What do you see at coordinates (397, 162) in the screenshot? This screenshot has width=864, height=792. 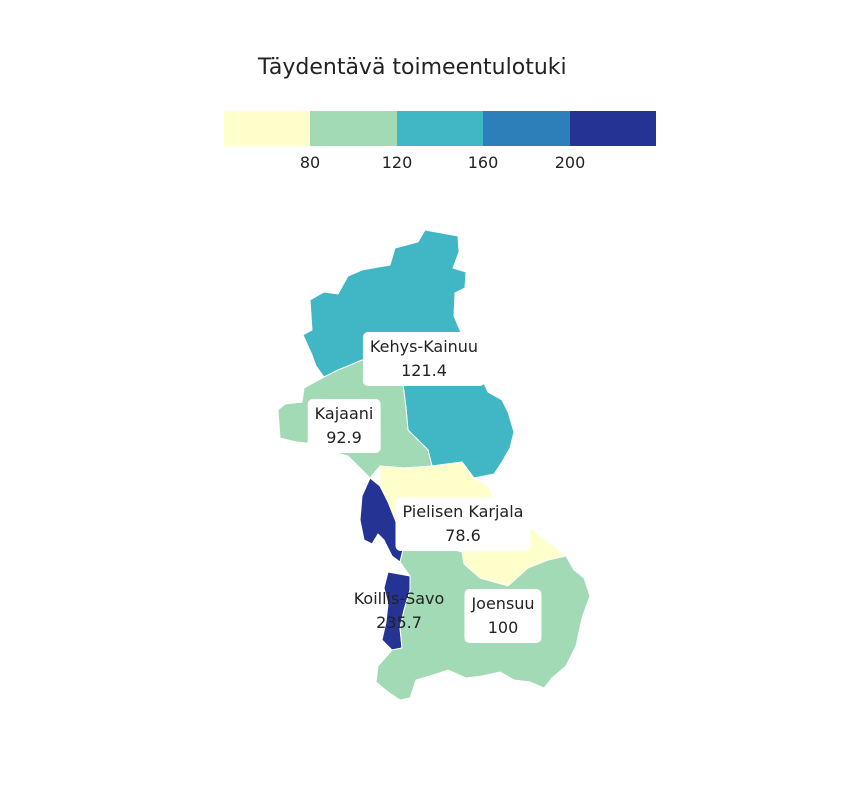 I see `legend-tick: 120` at bounding box center [397, 162].